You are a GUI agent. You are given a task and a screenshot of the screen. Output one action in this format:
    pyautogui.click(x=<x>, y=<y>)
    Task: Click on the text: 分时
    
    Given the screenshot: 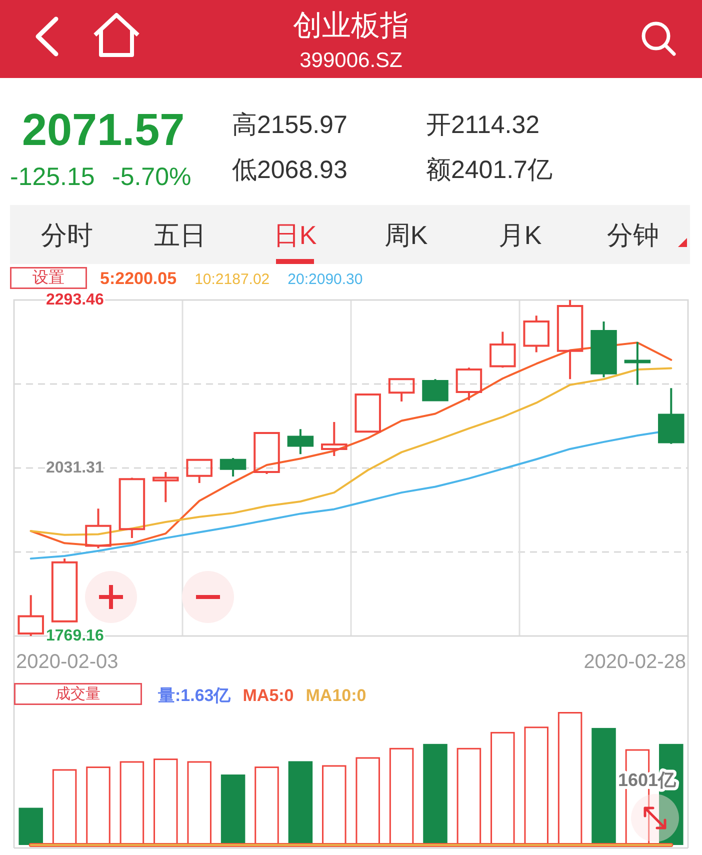 What is the action you would take?
    pyautogui.click(x=67, y=235)
    